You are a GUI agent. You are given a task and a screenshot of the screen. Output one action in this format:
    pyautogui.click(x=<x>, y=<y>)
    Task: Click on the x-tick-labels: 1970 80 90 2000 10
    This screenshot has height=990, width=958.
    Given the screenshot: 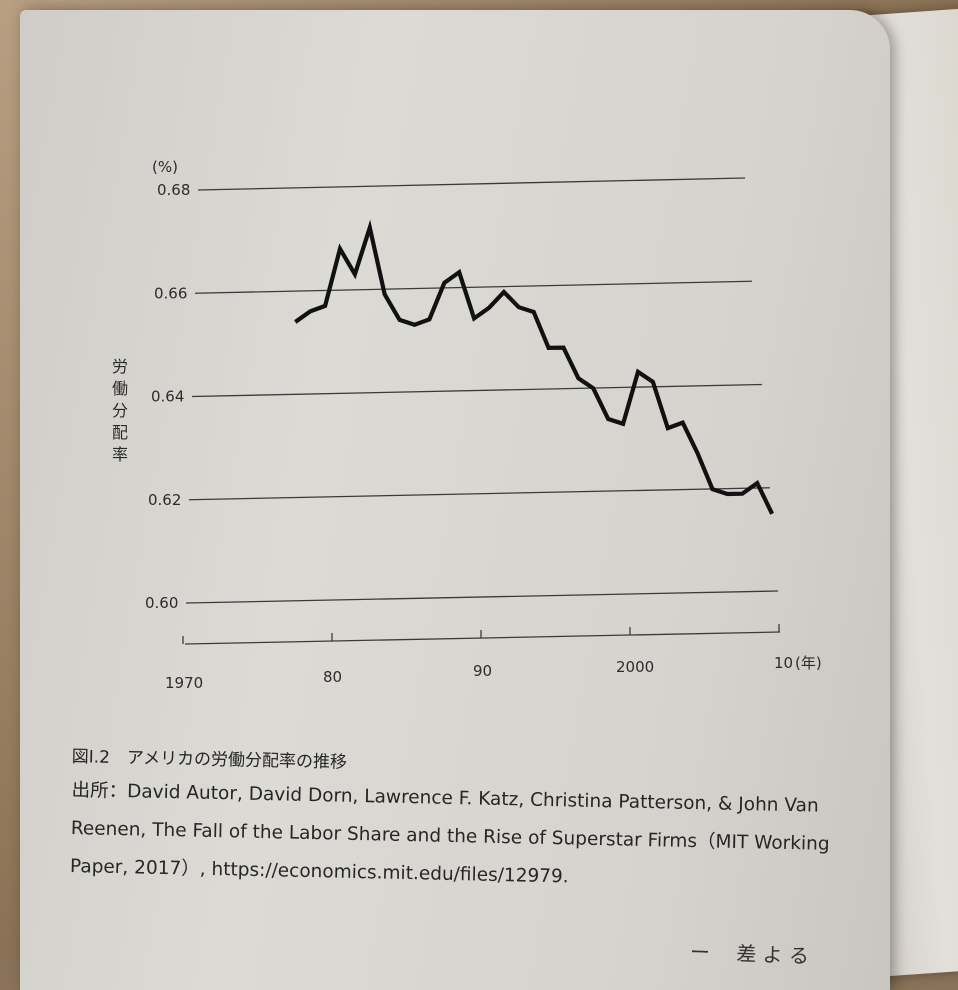 What is the action you would take?
    pyautogui.click(x=479, y=673)
    